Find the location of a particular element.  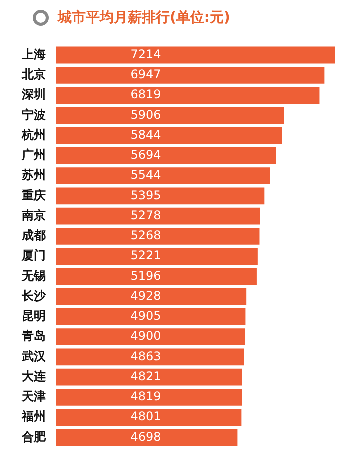

data-label: 4819 is located at coordinates (146, 397).